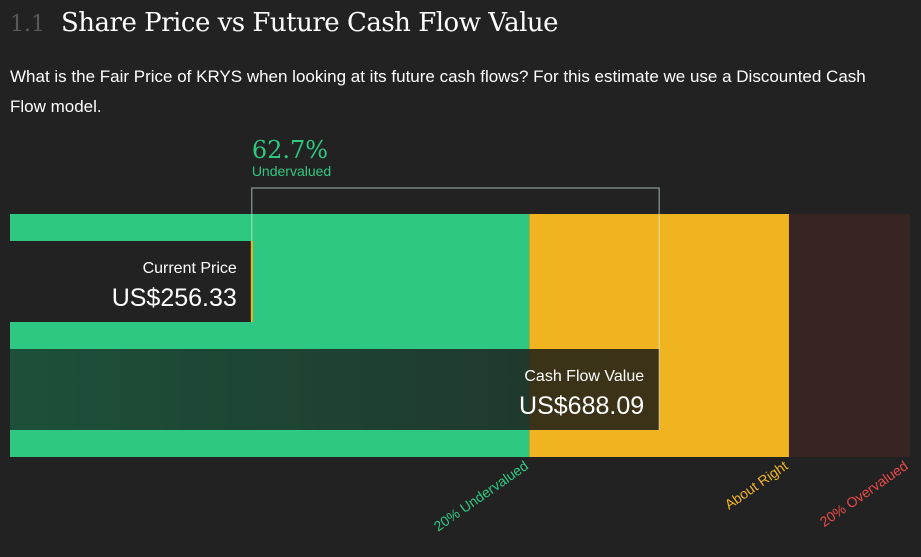 This screenshot has width=921, height=557. What do you see at coordinates (310, 23) in the screenshot?
I see `section-title: Share Price vs Future Cash Flow Value` at bounding box center [310, 23].